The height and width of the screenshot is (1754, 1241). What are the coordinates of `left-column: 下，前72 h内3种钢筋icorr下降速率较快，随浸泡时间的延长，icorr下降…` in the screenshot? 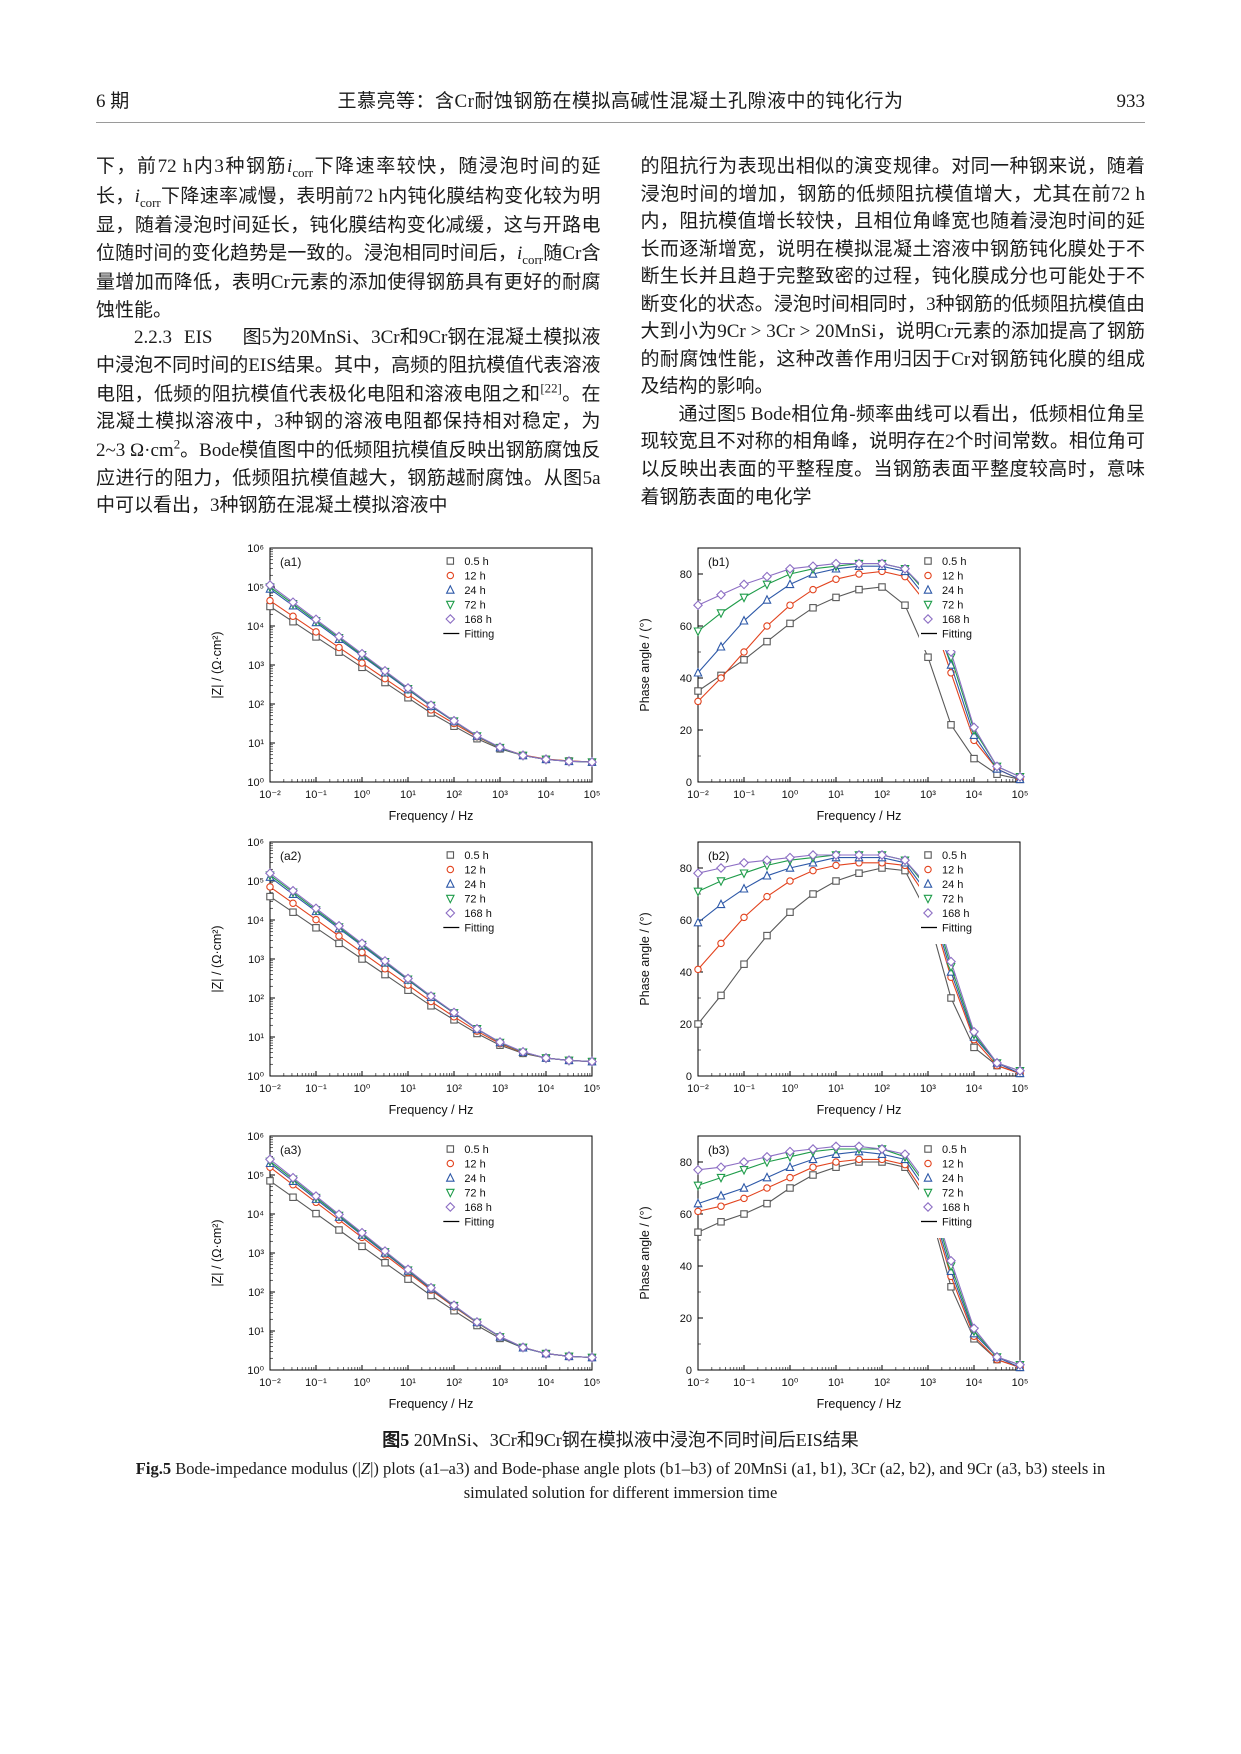 It's located at (348, 336).